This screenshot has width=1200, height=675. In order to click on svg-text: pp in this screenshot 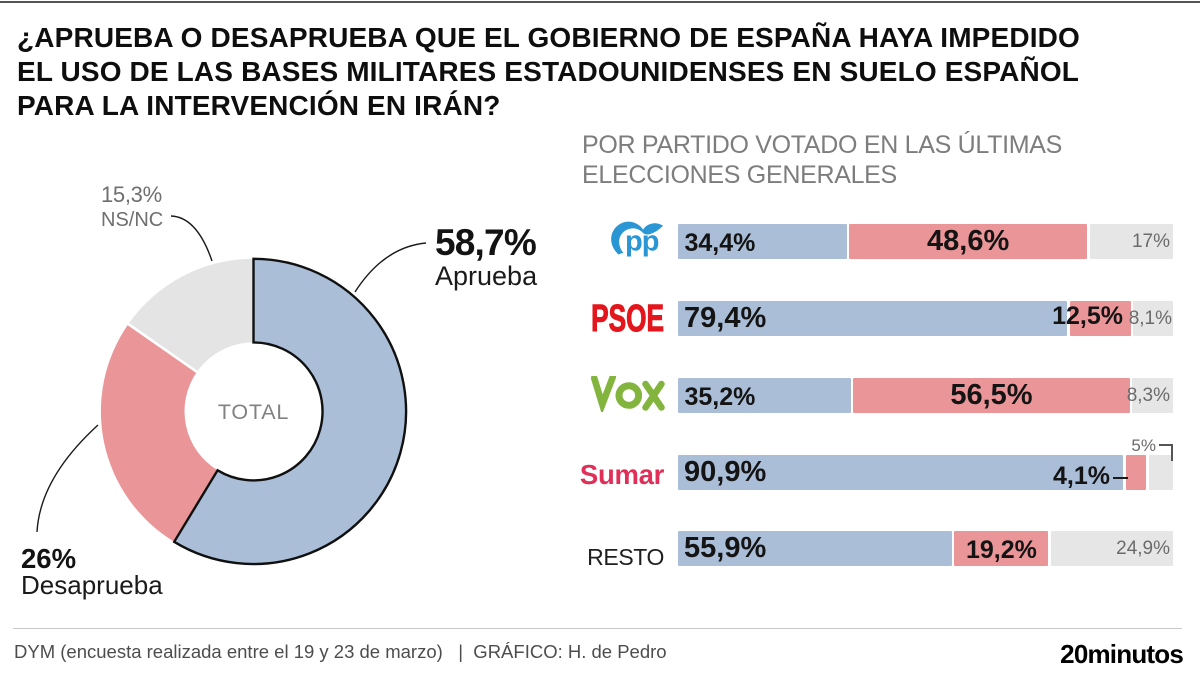, I will do `click(642, 242)`.